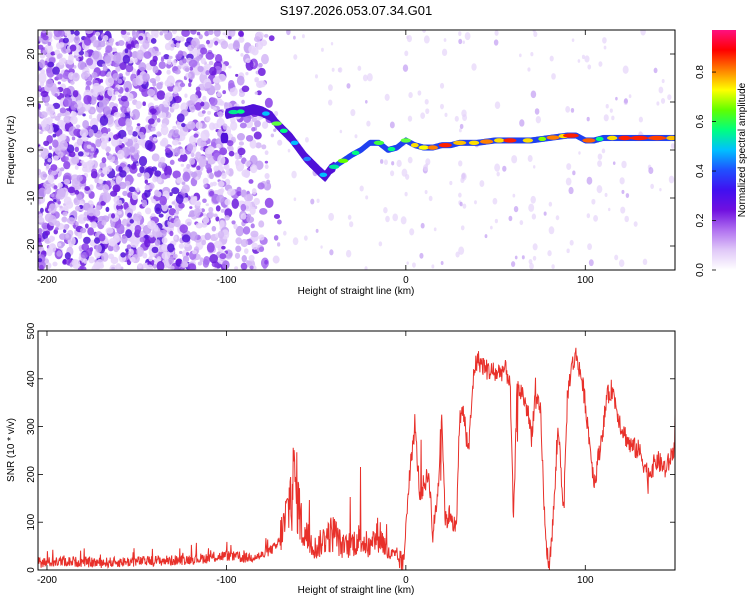 The image size is (750, 600). I want to click on spectrogram-y-tick-label: -20, so click(31, 245).